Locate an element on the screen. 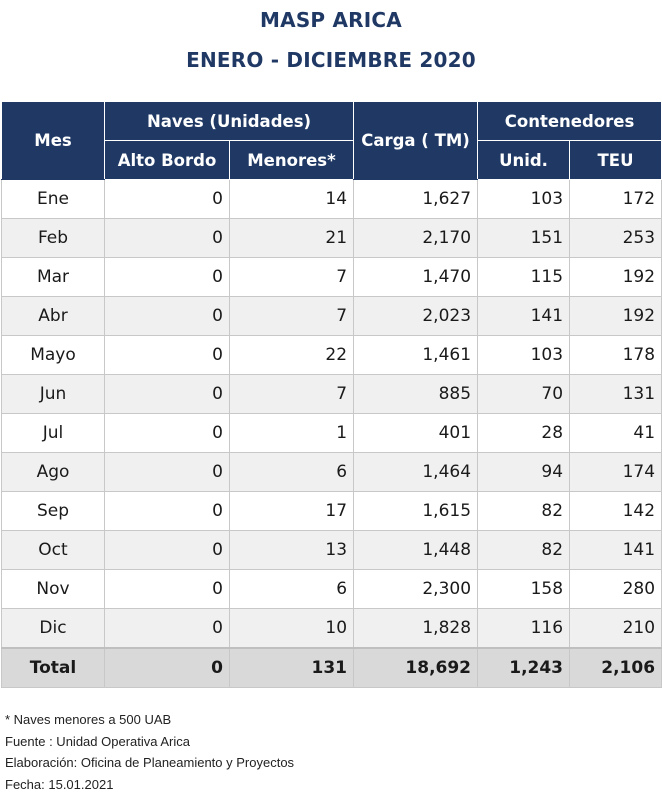 This screenshot has width=662, height=795. cell-carga: 1,461 is located at coordinates (416, 355).